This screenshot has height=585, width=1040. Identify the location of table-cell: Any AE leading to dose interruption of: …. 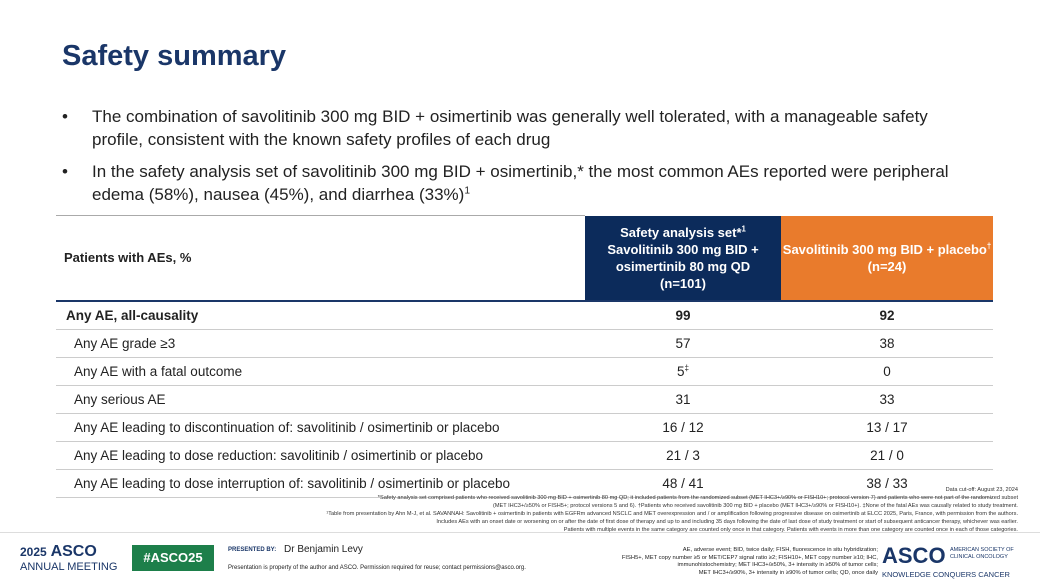
(320, 483).